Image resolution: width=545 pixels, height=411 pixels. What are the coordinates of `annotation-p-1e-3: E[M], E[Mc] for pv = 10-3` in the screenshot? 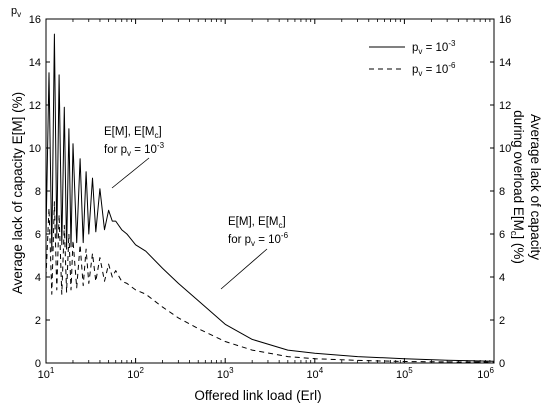 It's located at (134, 157).